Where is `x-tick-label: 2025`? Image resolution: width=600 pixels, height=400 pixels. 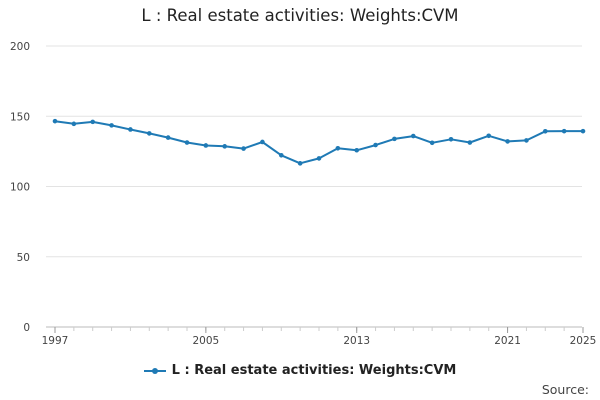
x-tick-label: 2025 is located at coordinates (583, 341).